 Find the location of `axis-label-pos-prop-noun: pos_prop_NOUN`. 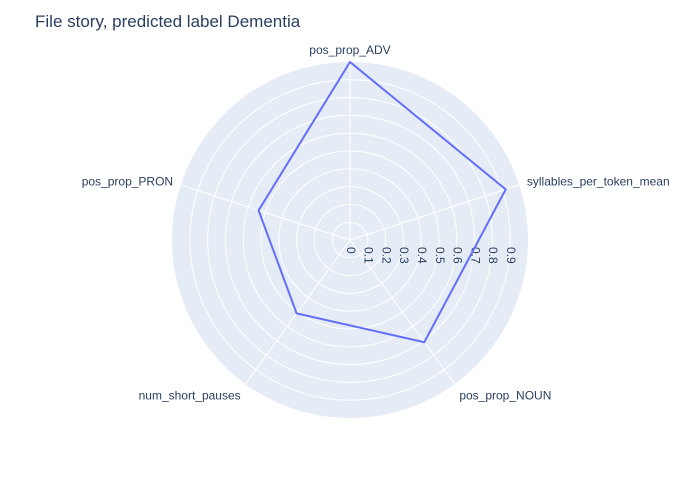

axis-label-pos-prop-noun: pos_prop_NOUN is located at coordinates (505, 395).